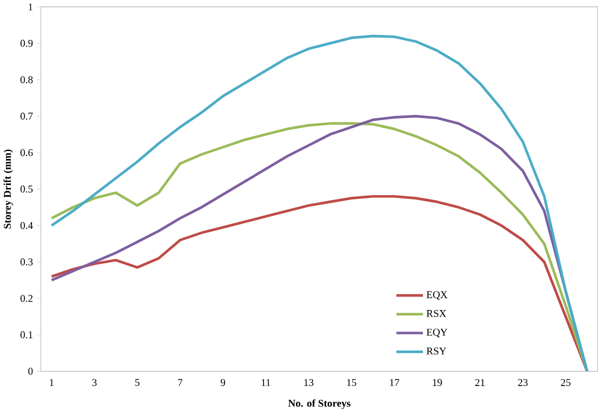  What do you see at coordinates (26, 298) in the screenshot?
I see `y-tick-label: 0.2` at bounding box center [26, 298].